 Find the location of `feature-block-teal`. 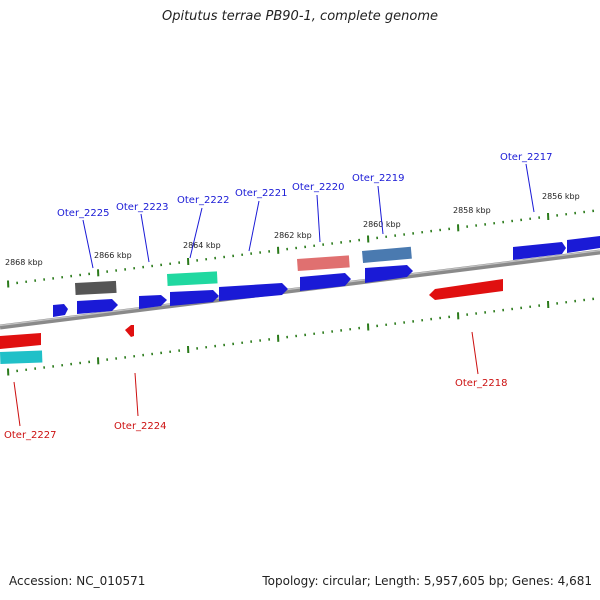

feature-block-teal is located at coordinates (192, 278).